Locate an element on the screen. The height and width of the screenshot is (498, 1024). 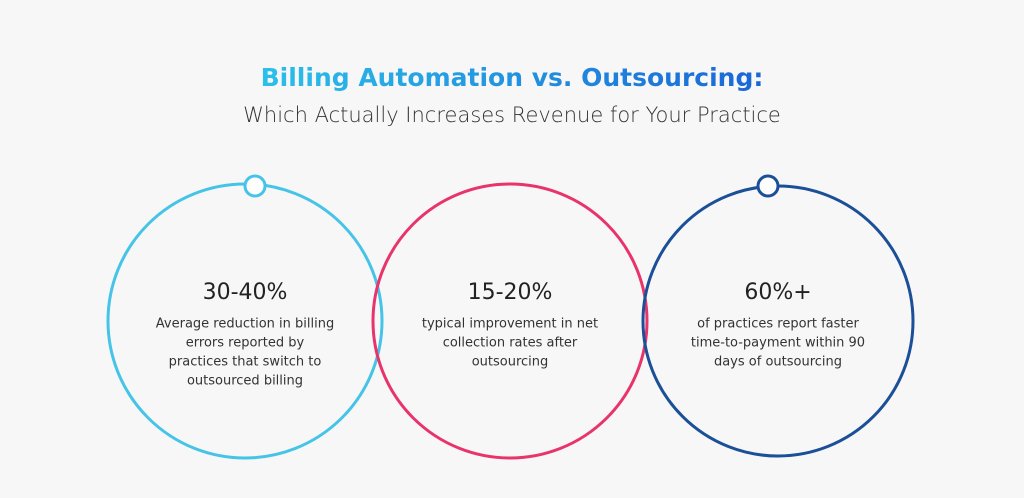
stat-description: collection rates after is located at coordinates (510, 343).